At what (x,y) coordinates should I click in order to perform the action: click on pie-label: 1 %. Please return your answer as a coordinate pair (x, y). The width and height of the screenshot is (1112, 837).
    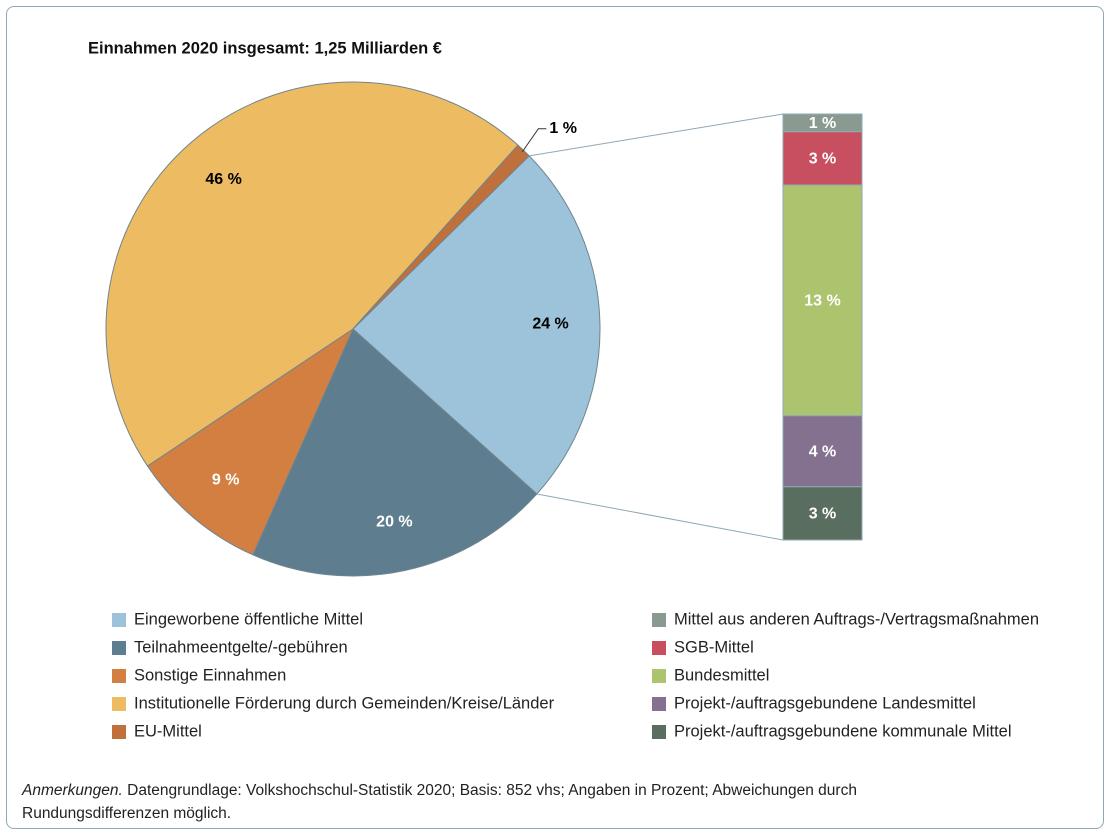
    Looking at the image, I should click on (563, 128).